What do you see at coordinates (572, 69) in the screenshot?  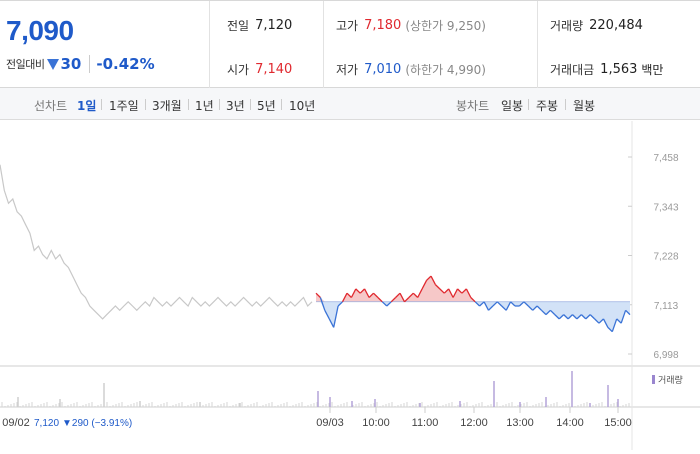 I see `stat-label: 거래대금` at bounding box center [572, 69].